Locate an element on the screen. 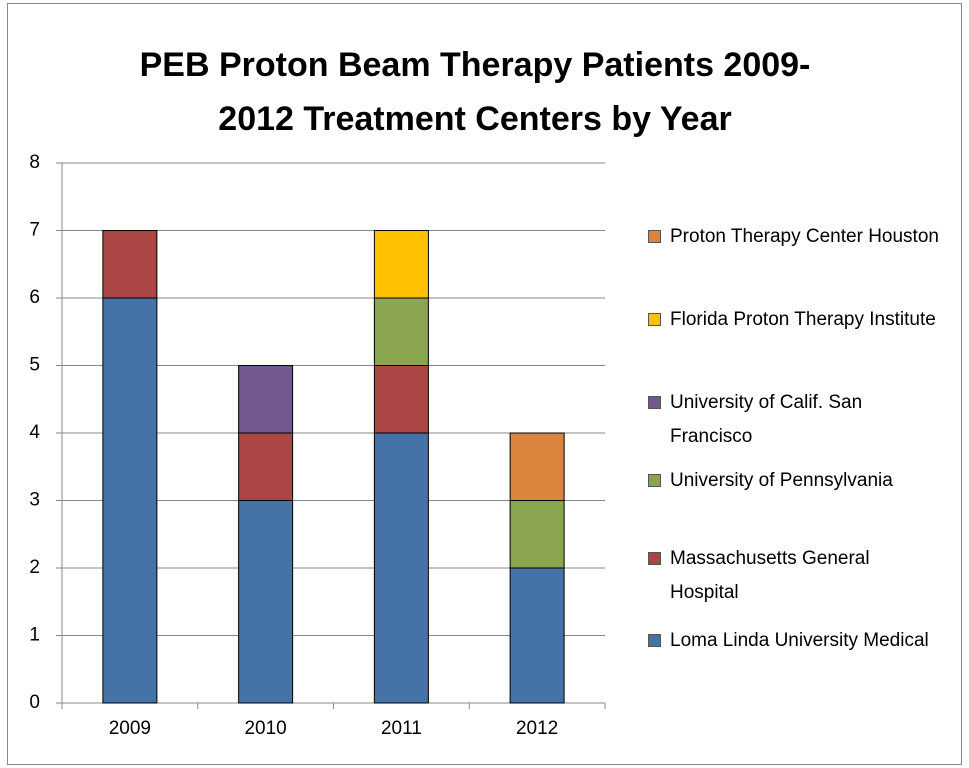 The width and height of the screenshot is (969, 768). legend-item: Proton Therapy Center Houston is located at coordinates (798, 237).